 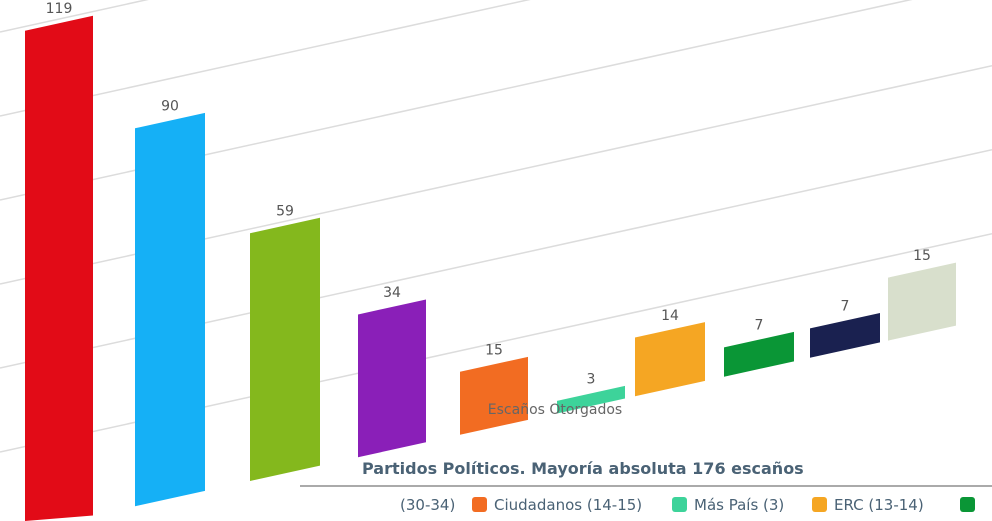 I want to click on data-label: 14, so click(x=670, y=316).